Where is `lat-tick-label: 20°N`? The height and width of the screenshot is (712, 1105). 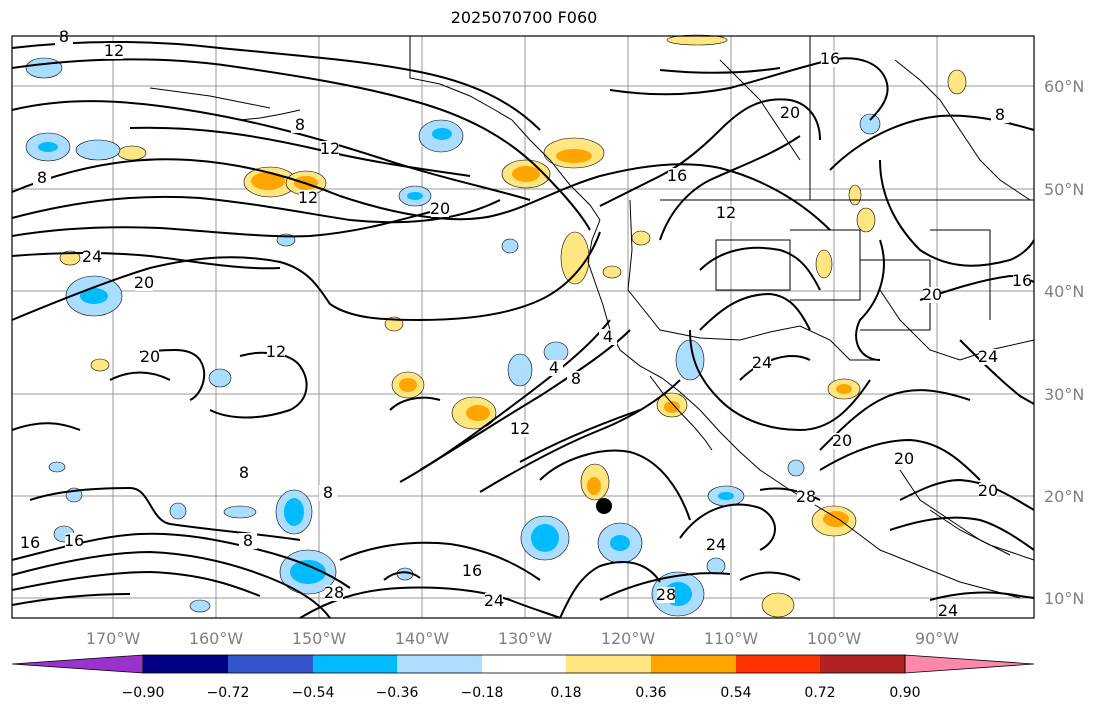 lat-tick-label: 20°N is located at coordinates (1064, 496).